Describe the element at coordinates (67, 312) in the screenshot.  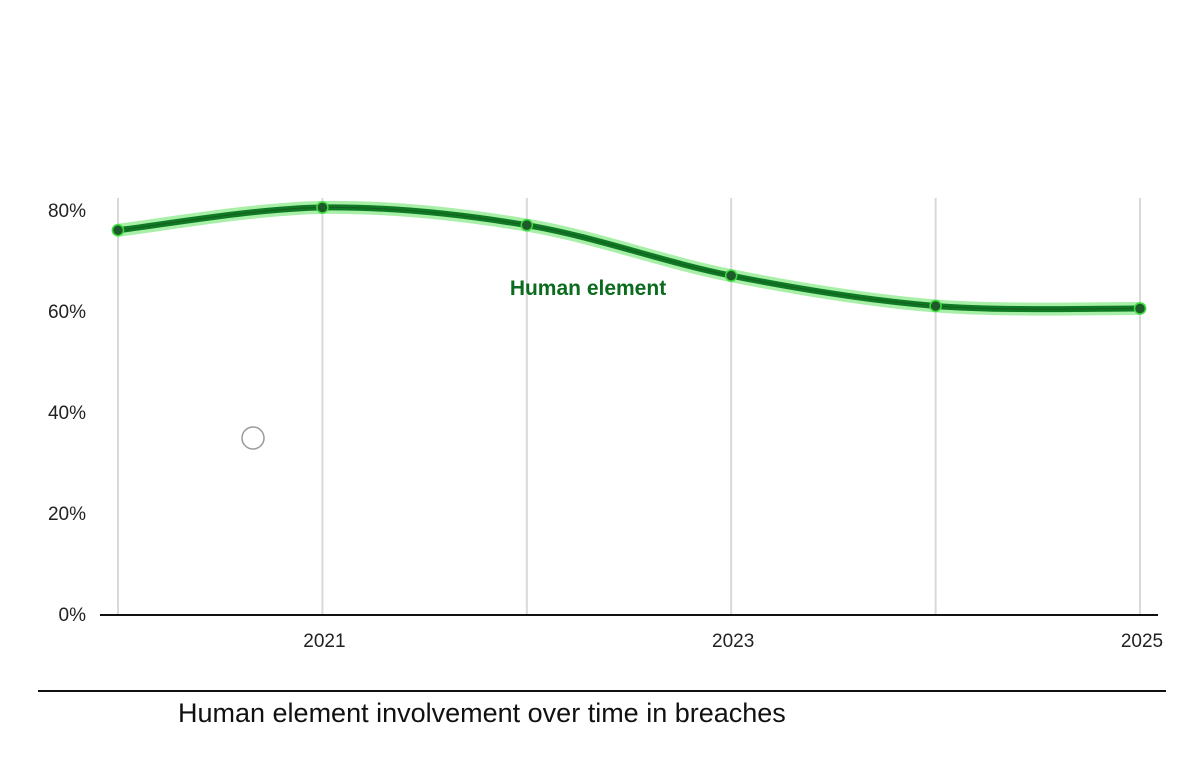
I see `y-tick-label: 60%` at that location.